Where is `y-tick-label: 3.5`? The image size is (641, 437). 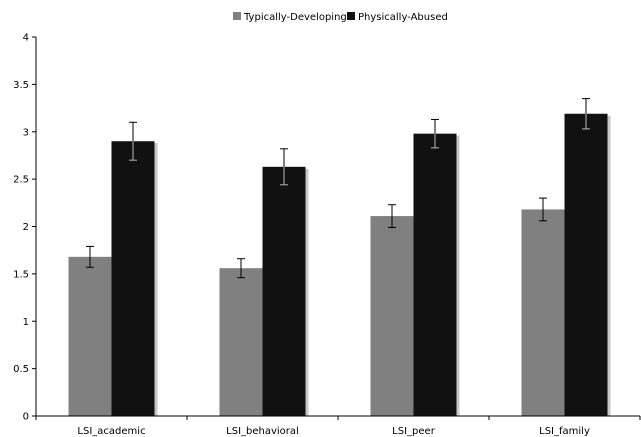 y-tick-label: 3.5 is located at coordinates (21, 85).